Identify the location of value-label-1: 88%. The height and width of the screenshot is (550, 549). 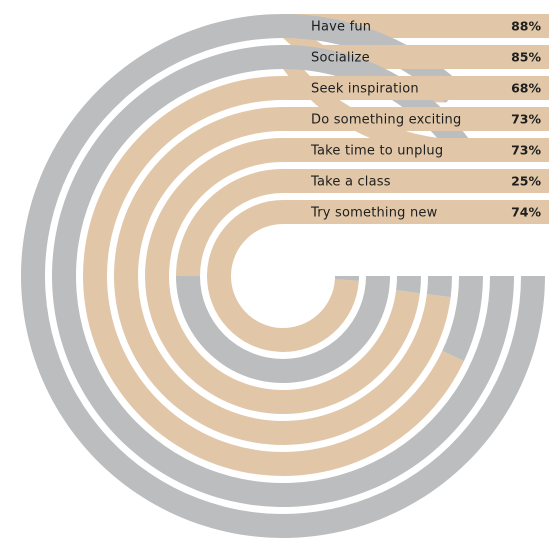
(526, 26).